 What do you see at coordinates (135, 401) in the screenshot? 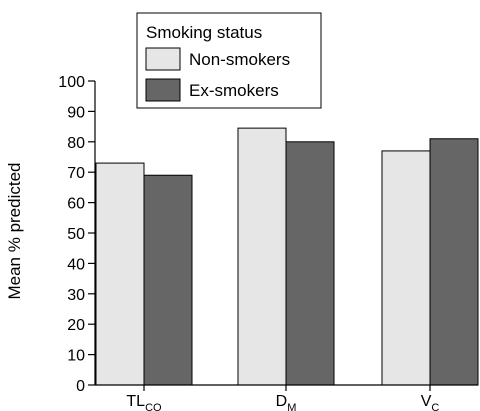
I see `x-tick-label-main: TL` at bounding box center [135, 401].